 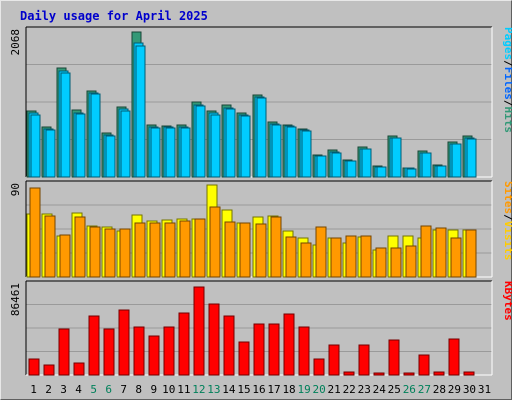 I want to click on x-tick-label: 16, so click(x=258, y=389).